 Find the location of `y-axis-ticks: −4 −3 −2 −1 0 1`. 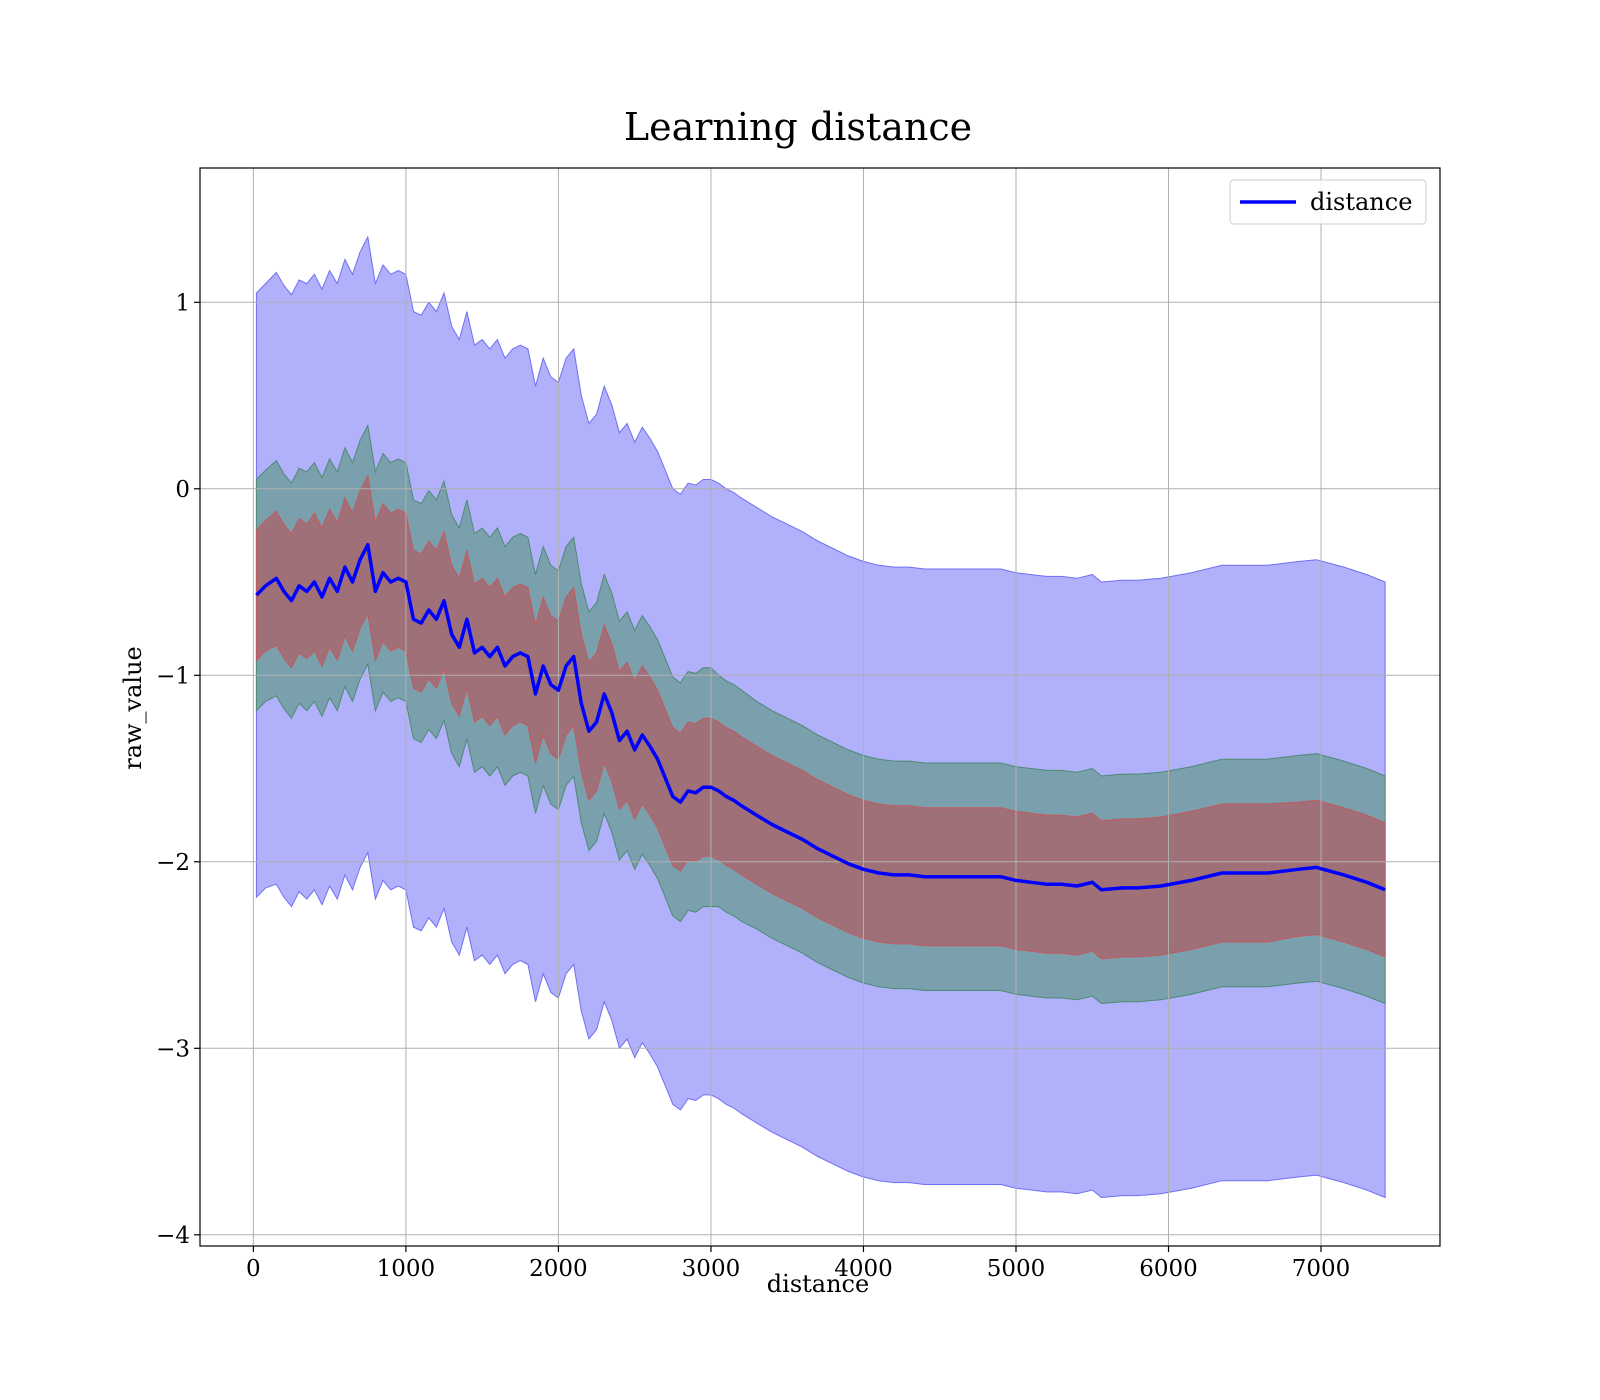

y-axis-ticks: −4 −3 −2 −1 0 1 is located at coordinates (178, 769).